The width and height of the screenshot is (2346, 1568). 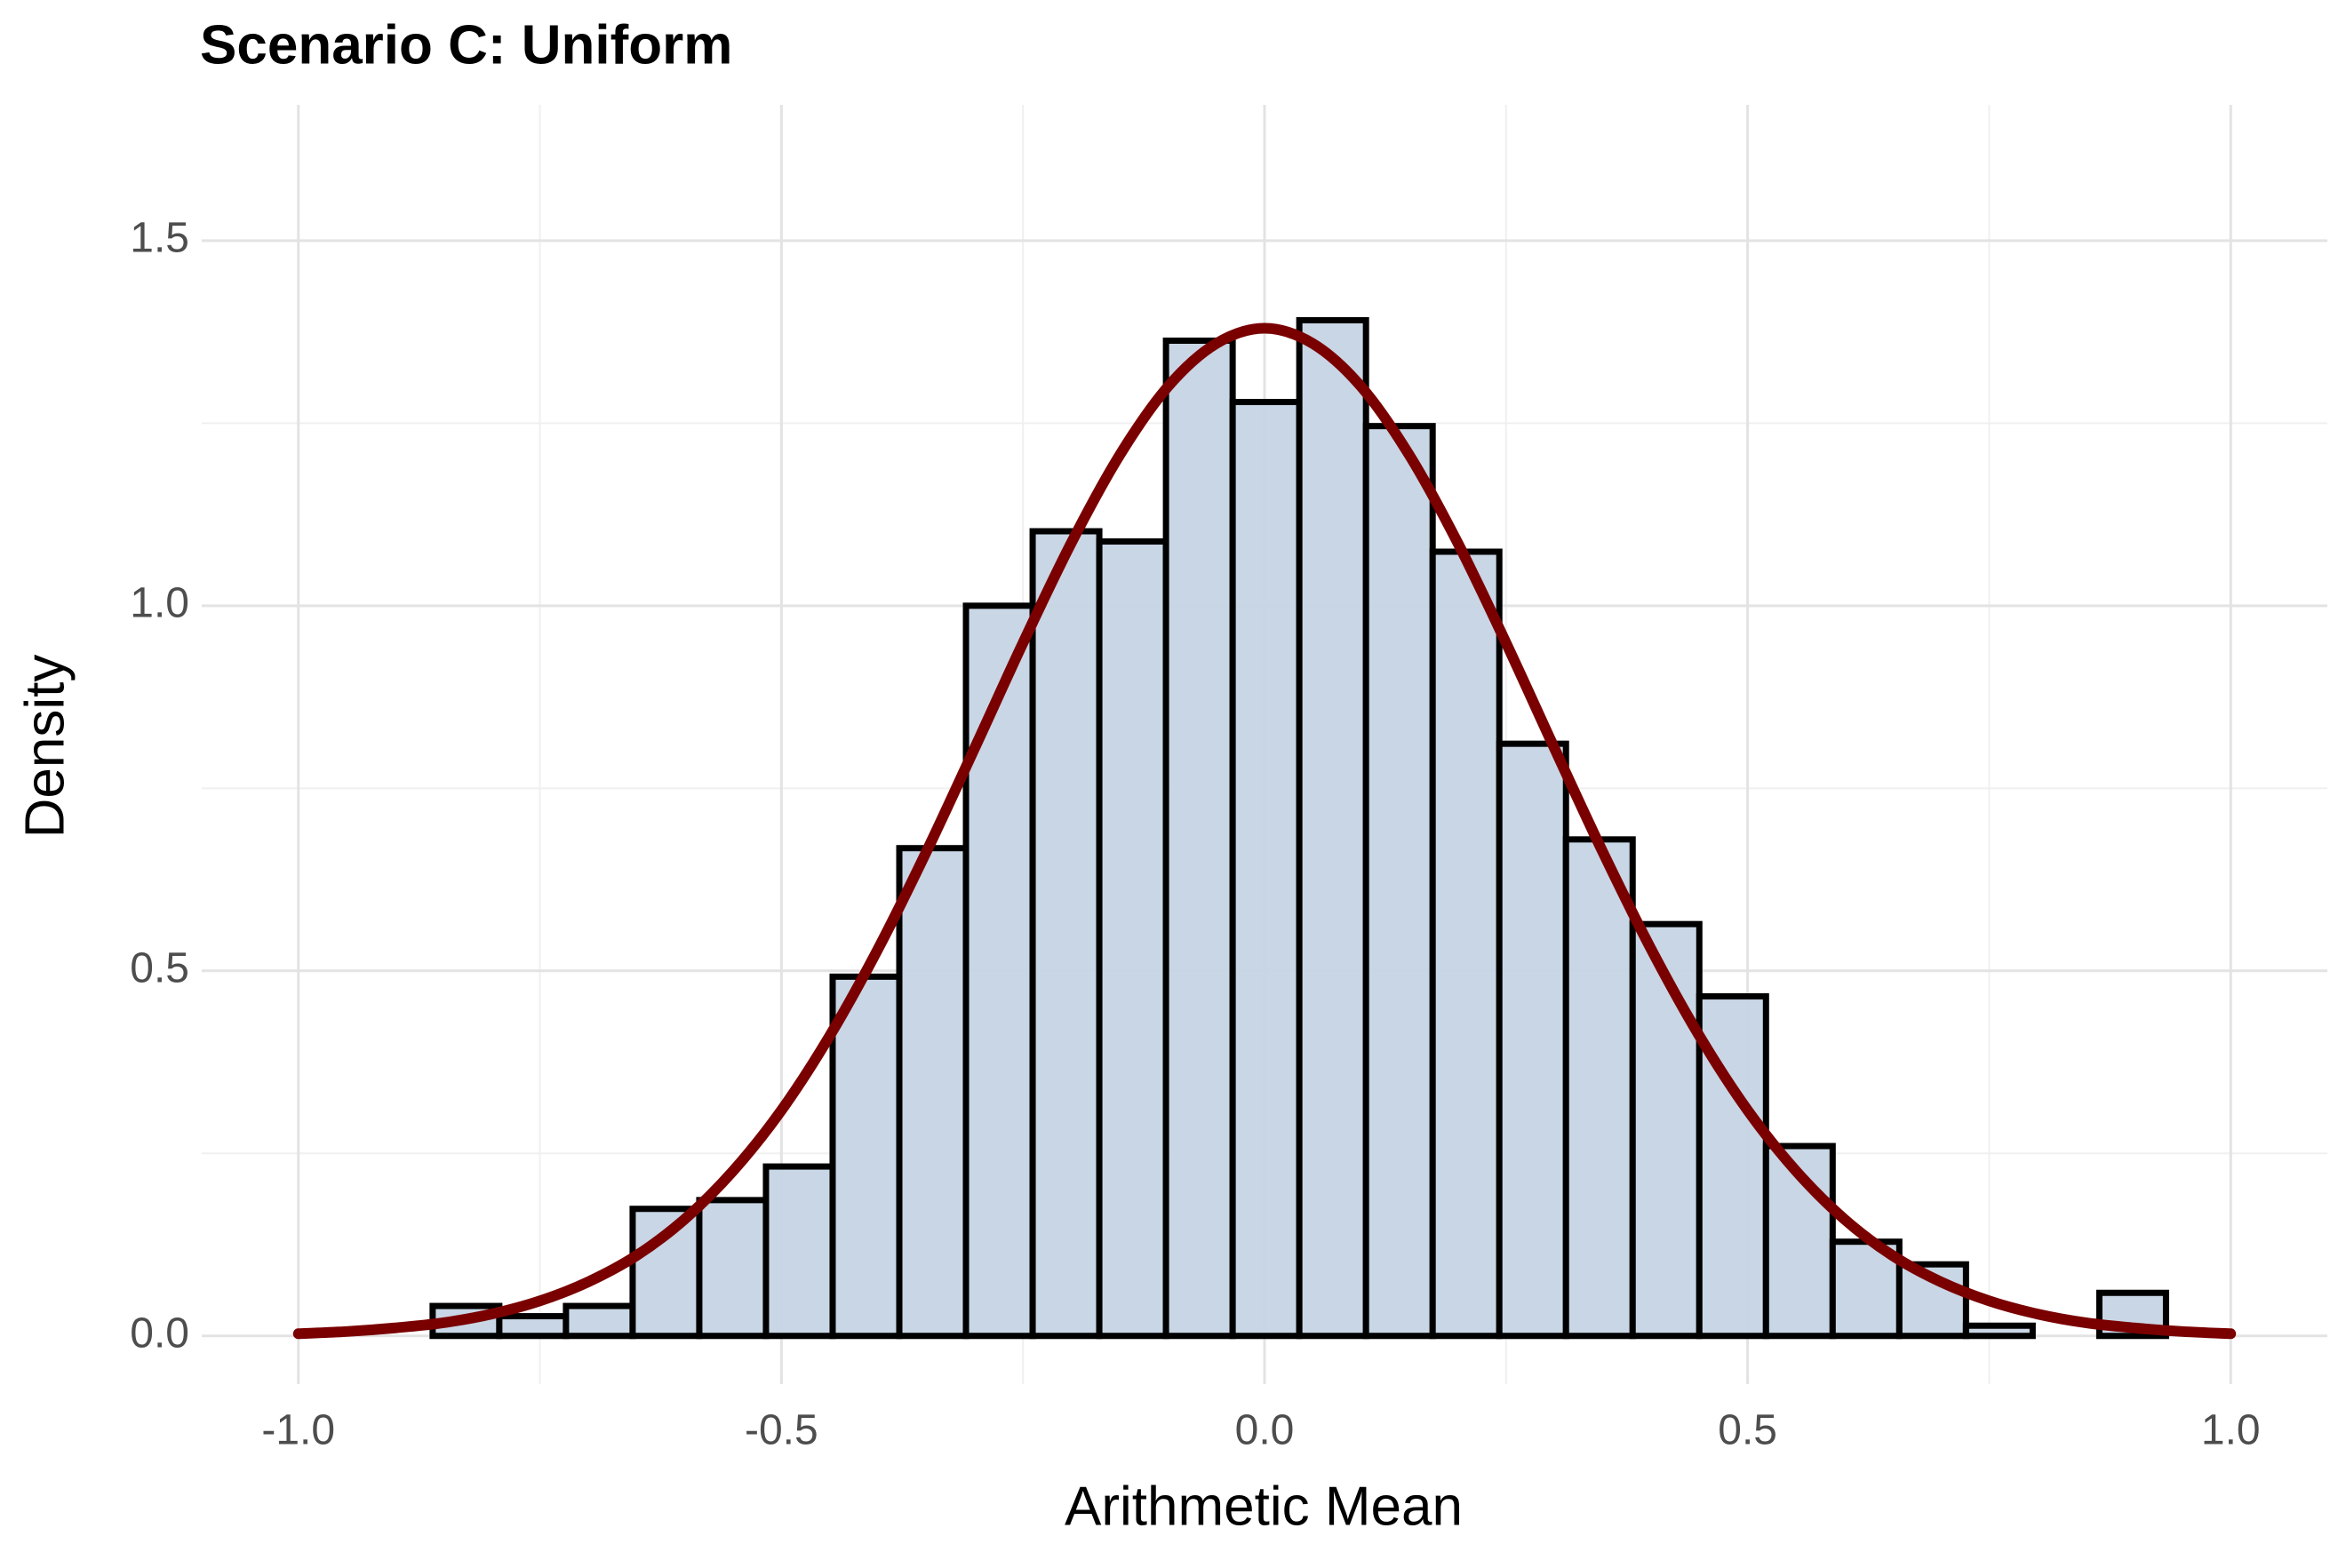 What do you see at coordinates (1748, 1430) in the screenshot?
I see `x-tick-label: 0.5` at bounding box center [1748, 1430].